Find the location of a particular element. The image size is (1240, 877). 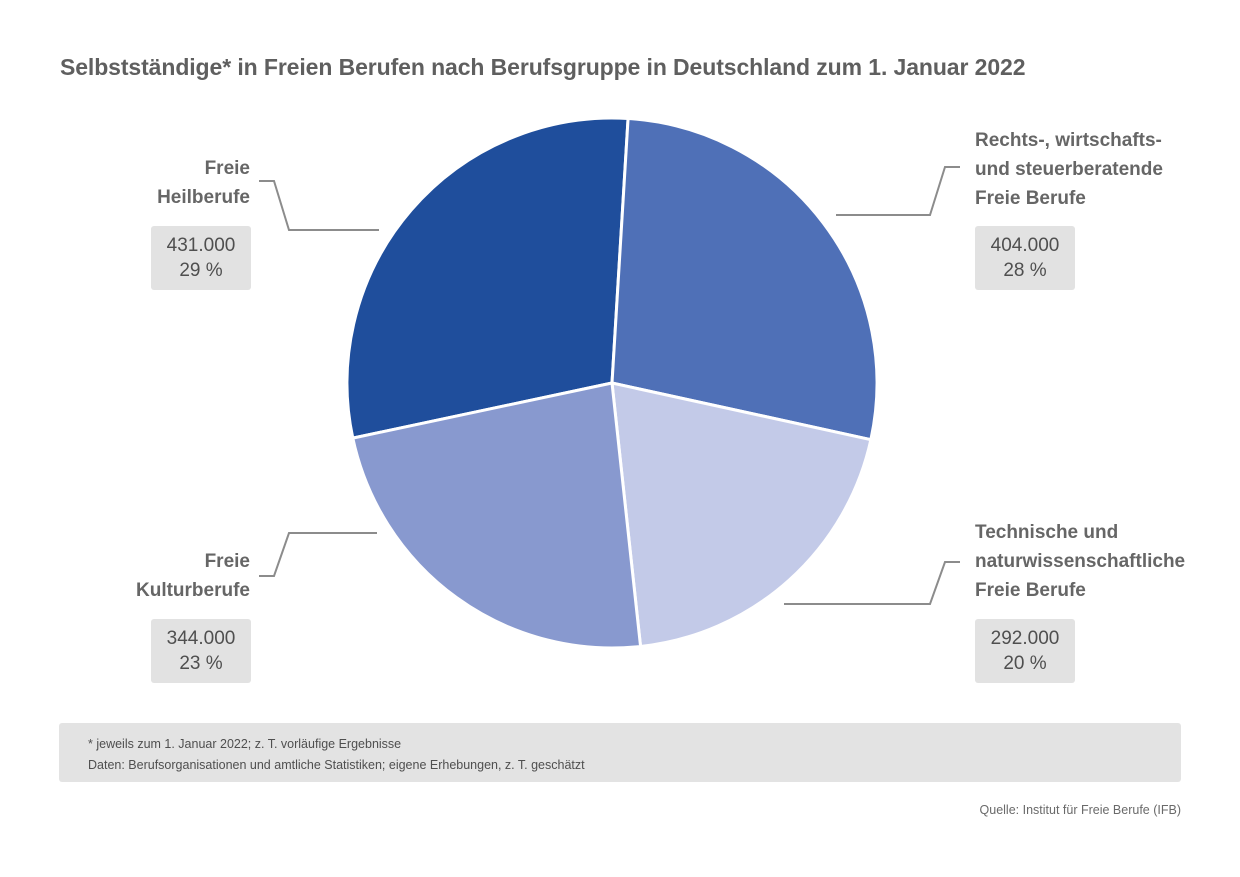

value-box-technische: 292.000 20 % is located at coordinates (1025, 651).